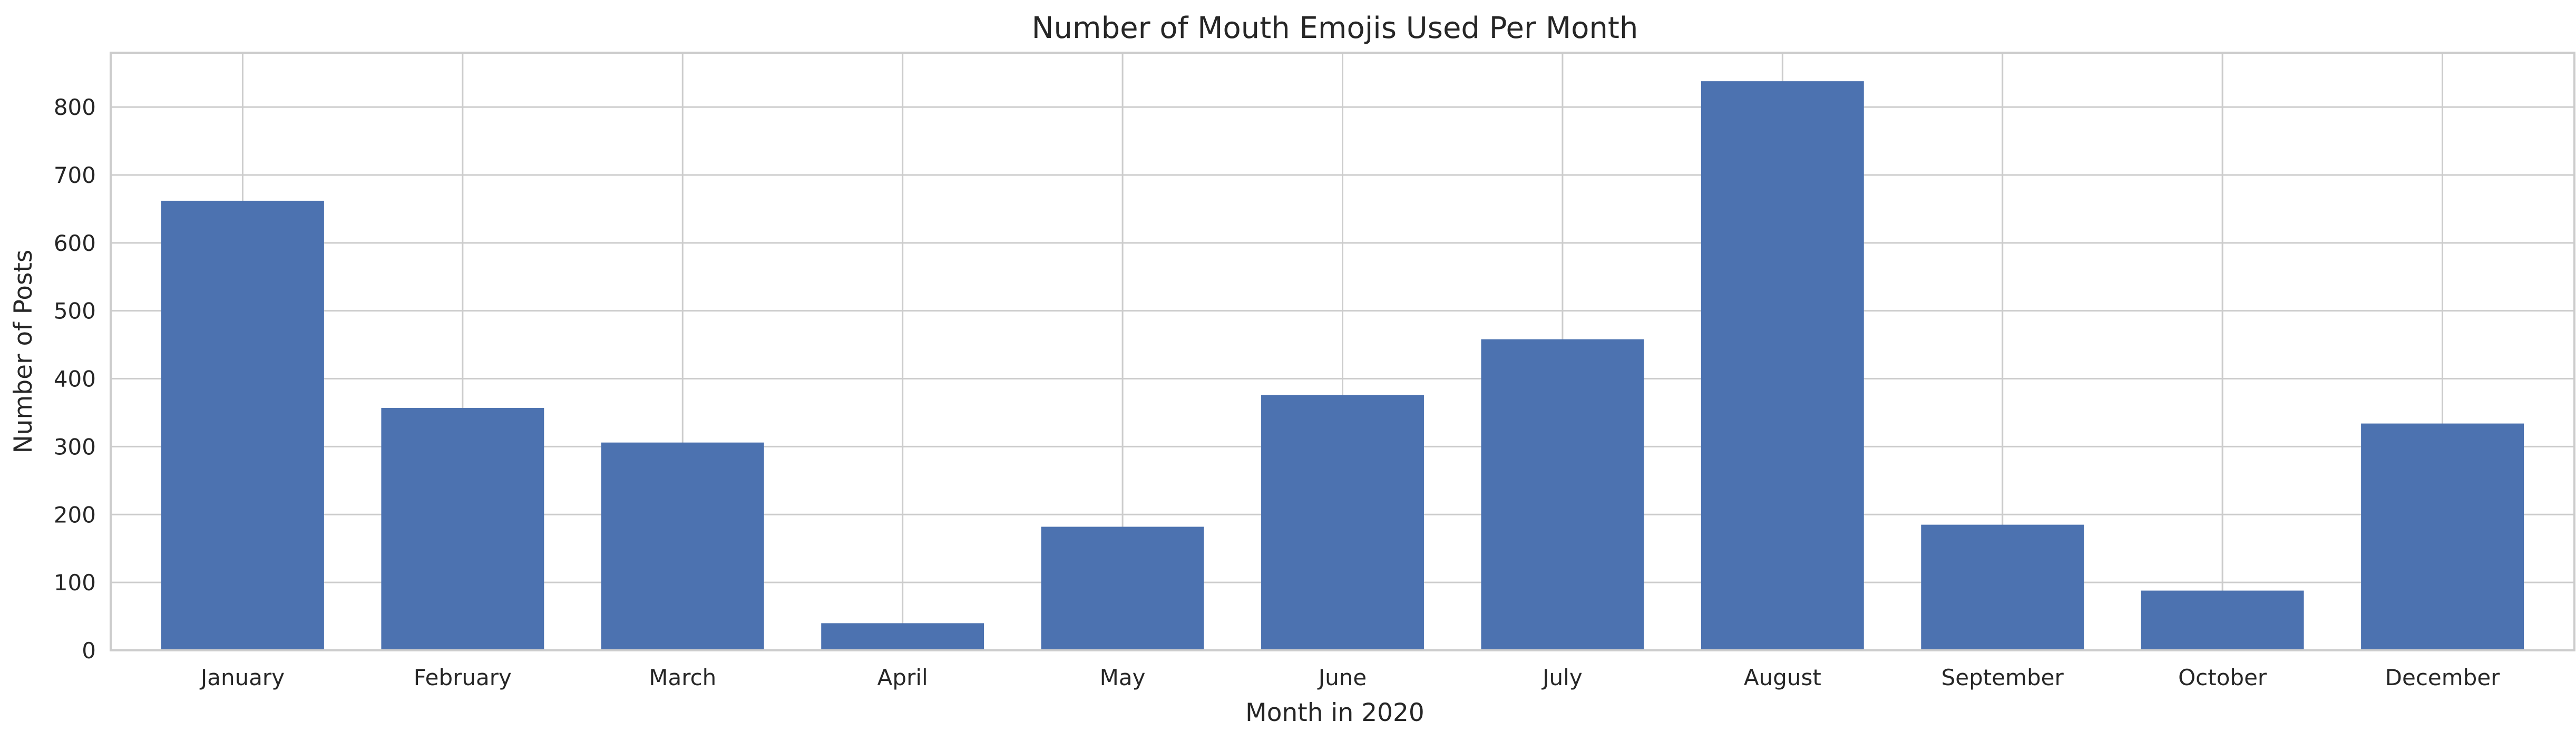  I want to click on x-axis-label: Month in 2020, so click(1334, 712).